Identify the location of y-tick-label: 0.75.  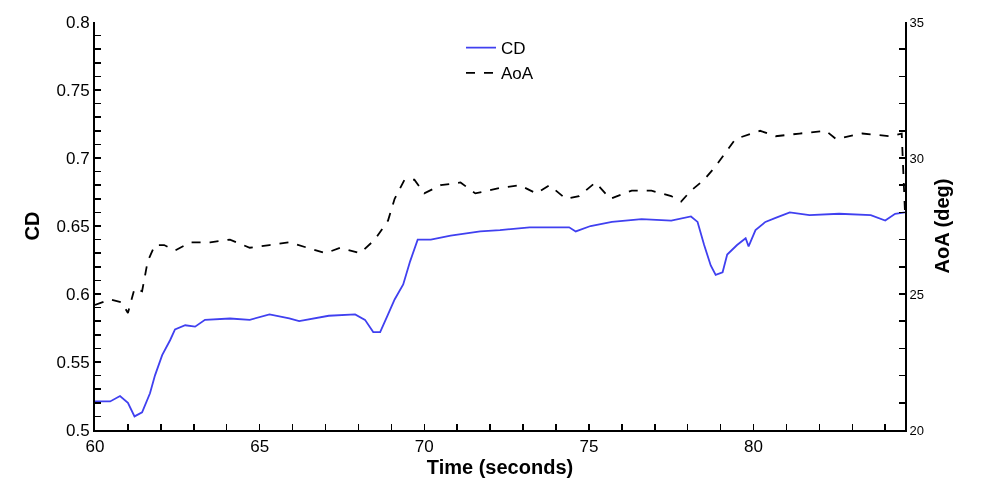
(73, 90).